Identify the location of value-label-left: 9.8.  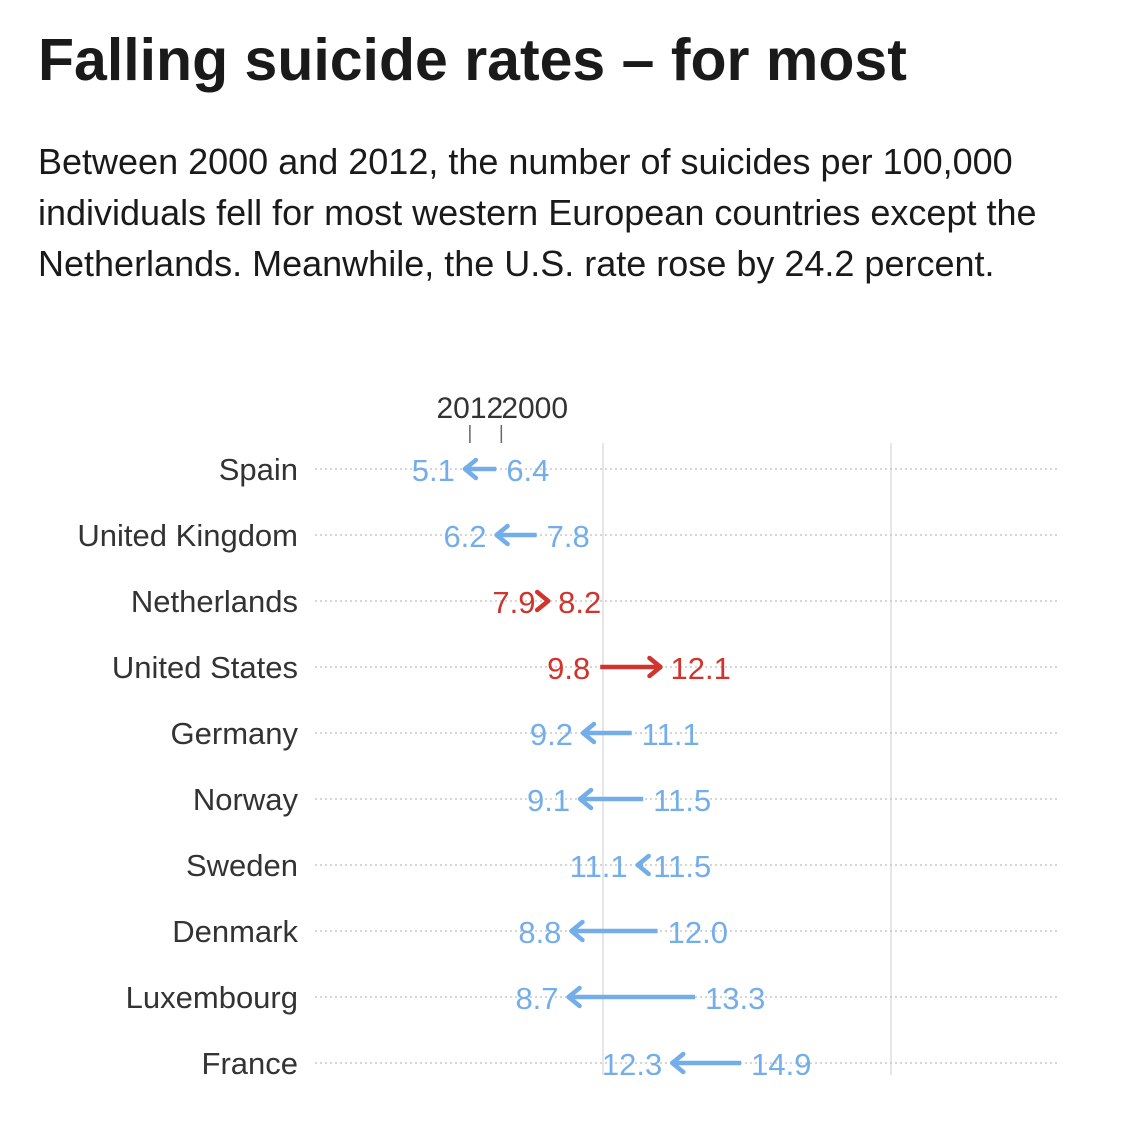
(568, 668).